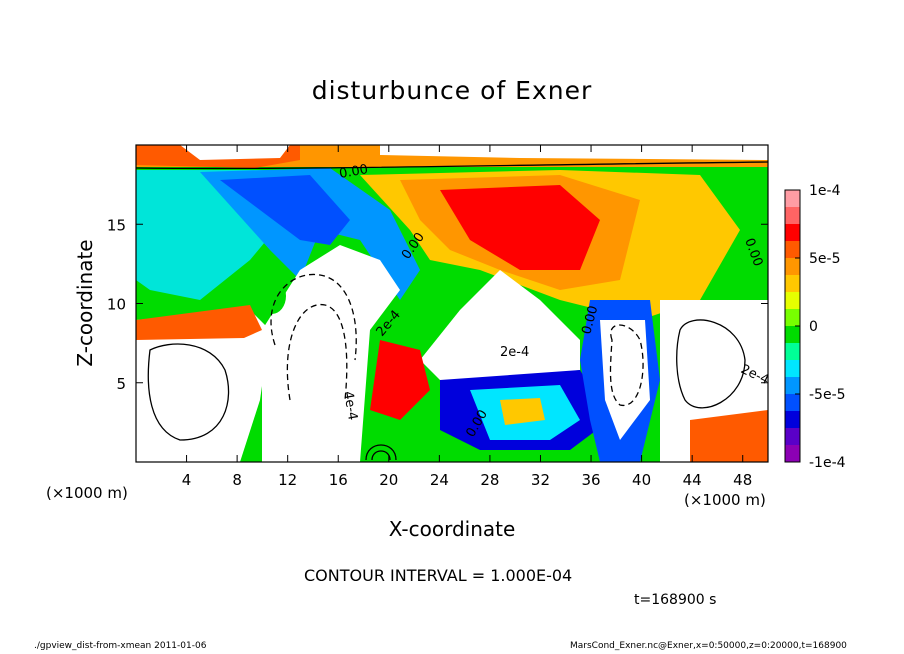 The width and height of the screenshot is (904, 654). What do you see at coordinates (121, 384) in the screenshot?
I see `y-tick-label: 5` at bounding box center [121, 384].